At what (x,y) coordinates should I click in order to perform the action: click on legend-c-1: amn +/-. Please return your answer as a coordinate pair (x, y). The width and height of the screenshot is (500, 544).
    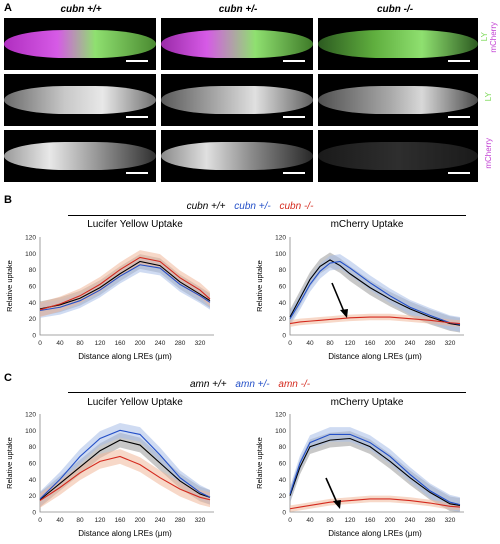
    Looking at the image, I should click on (252, 384).